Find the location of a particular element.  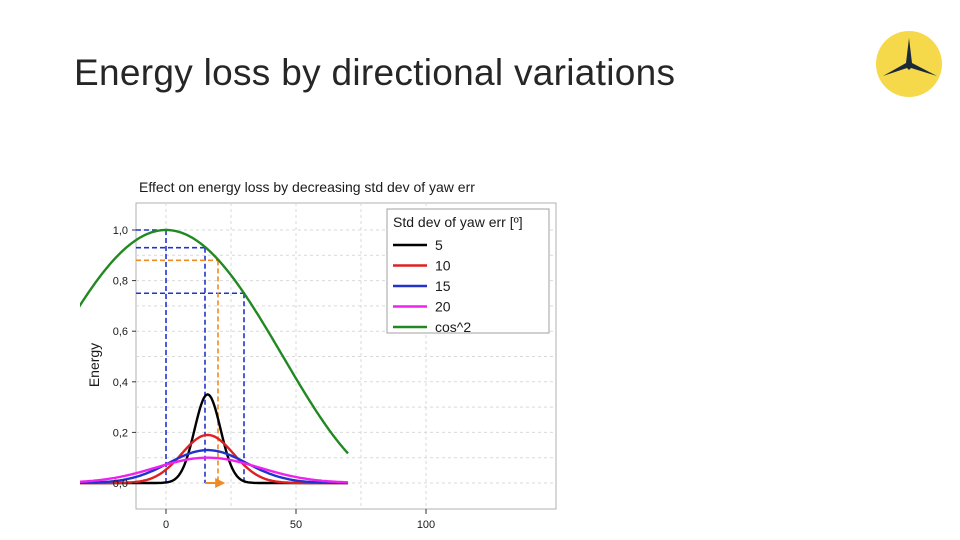

x-tick-label: 100 is located at coordinates (426, 525).